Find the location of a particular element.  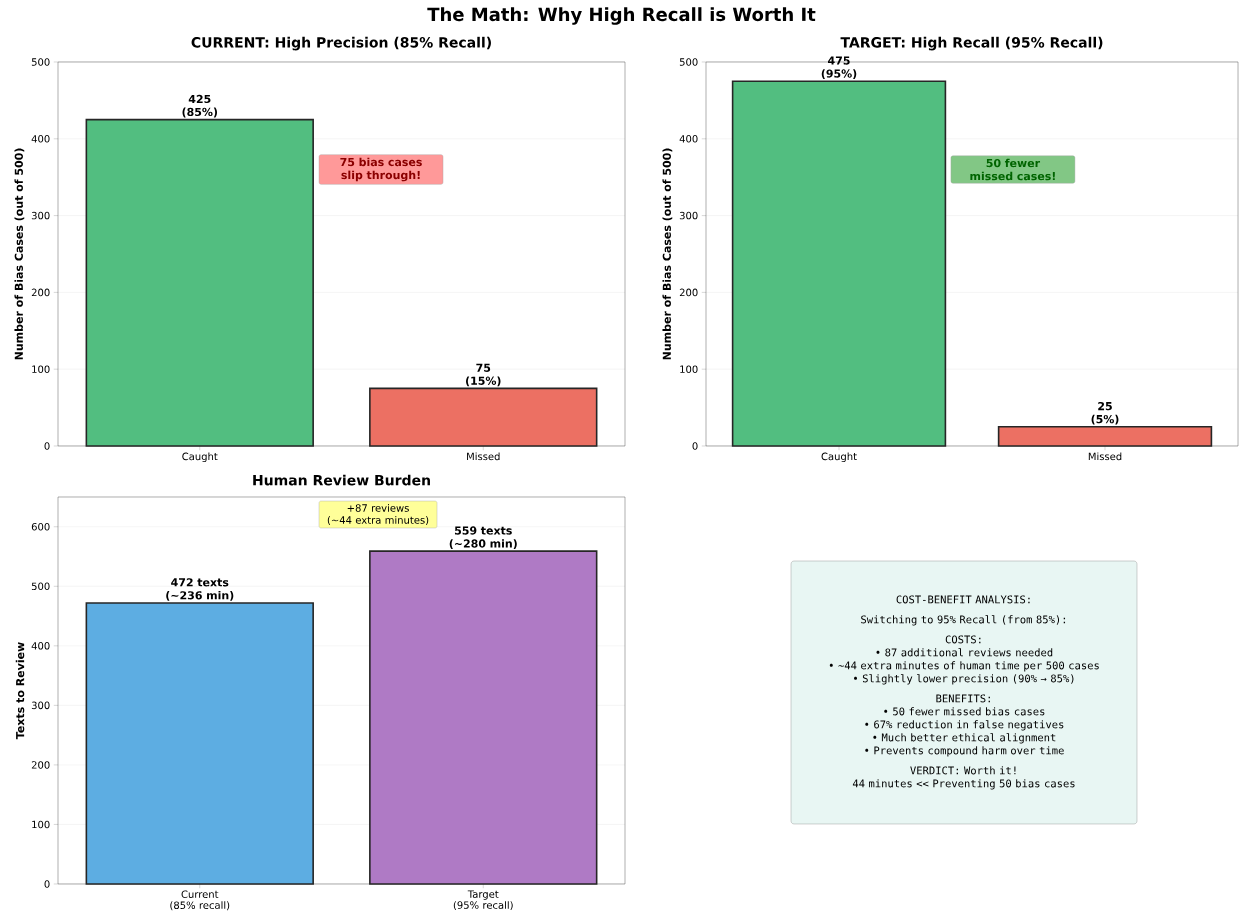

x-tick-label: Target (95% recall) is located at coordinates (483, 900).